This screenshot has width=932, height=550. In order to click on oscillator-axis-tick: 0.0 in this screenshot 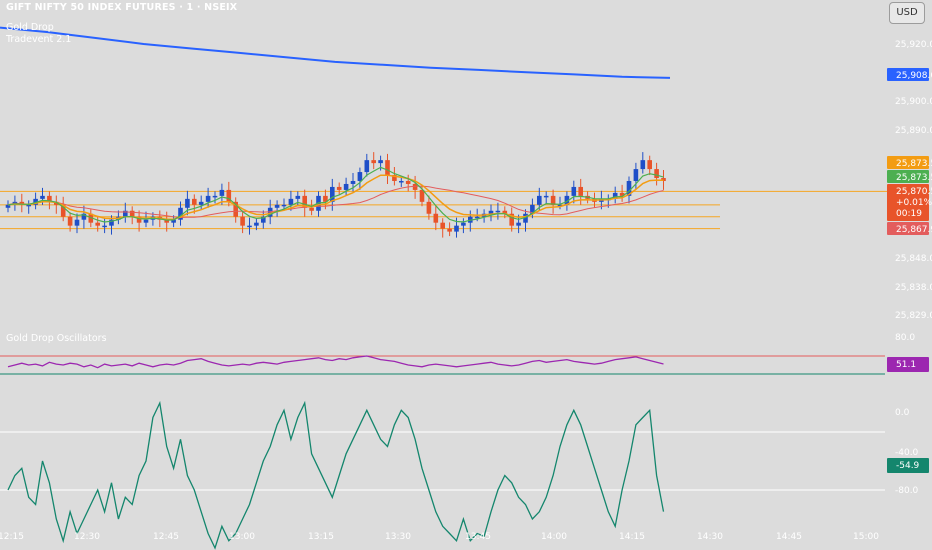, I will do `click(902, 413)`.